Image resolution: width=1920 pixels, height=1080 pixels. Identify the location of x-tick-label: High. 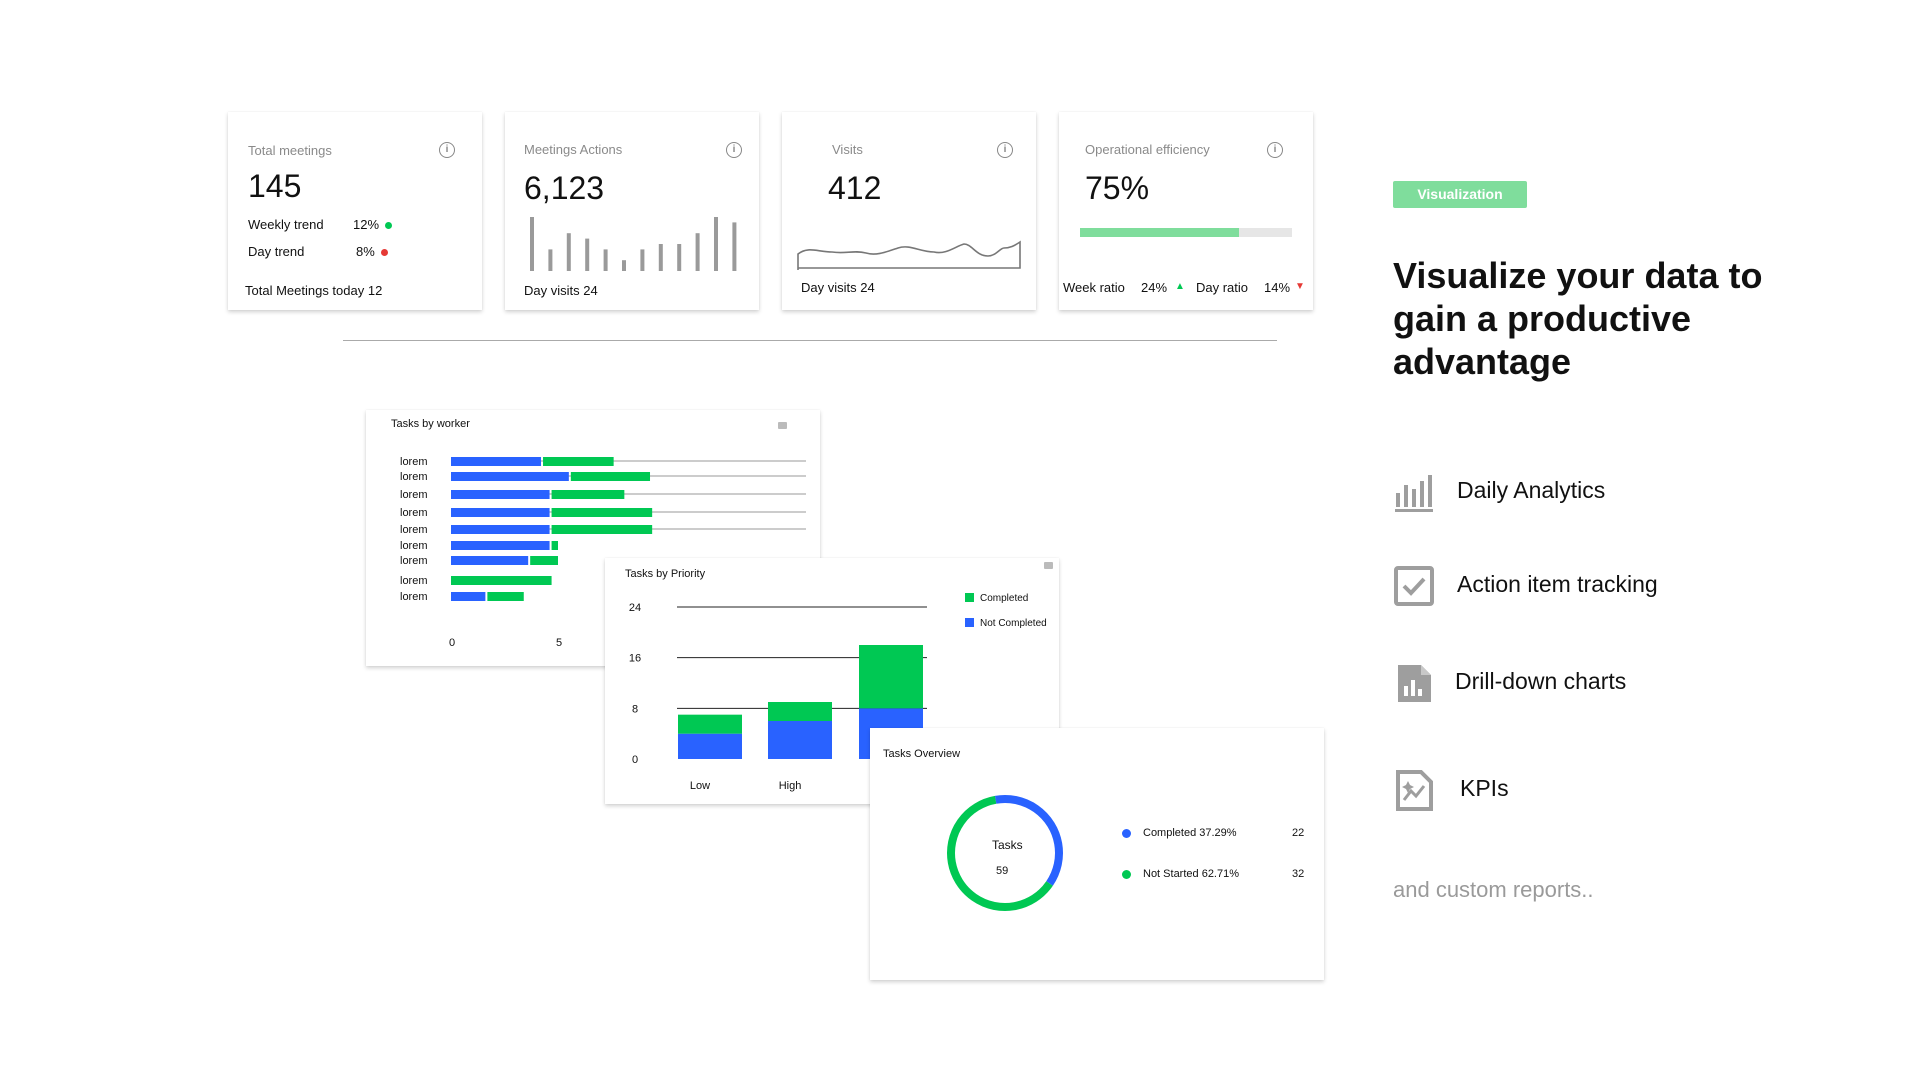
(790, 786).